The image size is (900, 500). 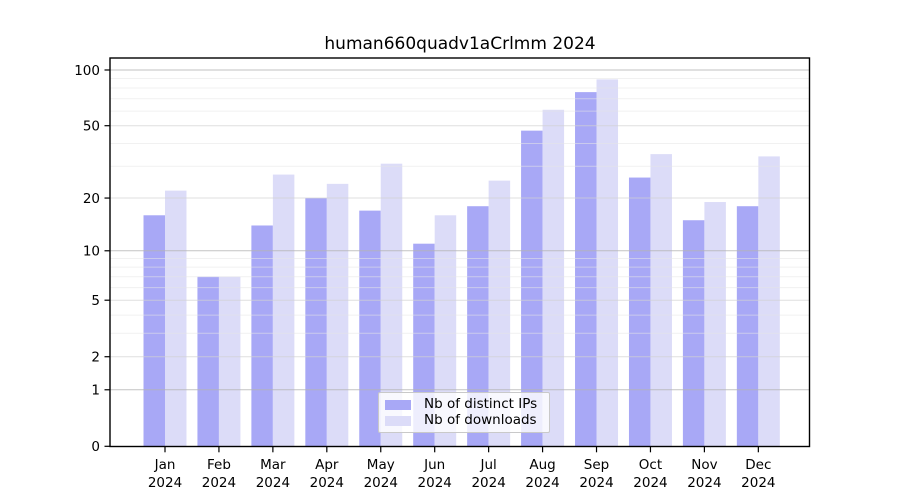 I want to click on chart-title: human660quadv1aCrlmm 2024, so click(x=460, y=44).